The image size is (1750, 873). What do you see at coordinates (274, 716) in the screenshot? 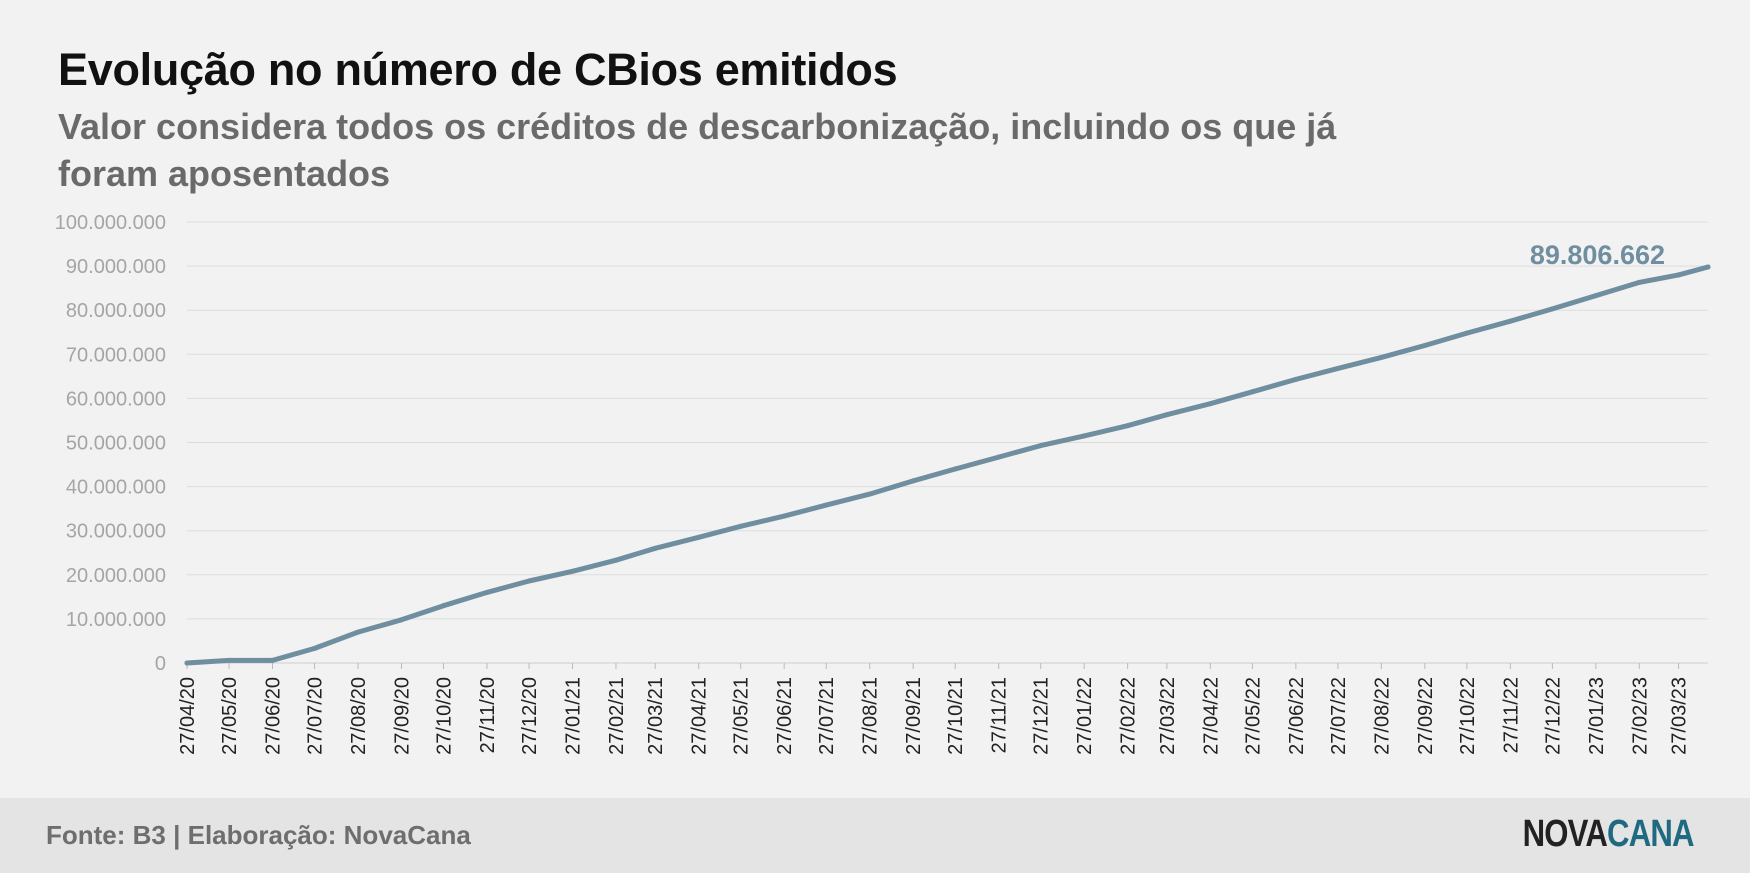
I see `x-tick-label: 27/06/20` at bounding box center [274, 716].